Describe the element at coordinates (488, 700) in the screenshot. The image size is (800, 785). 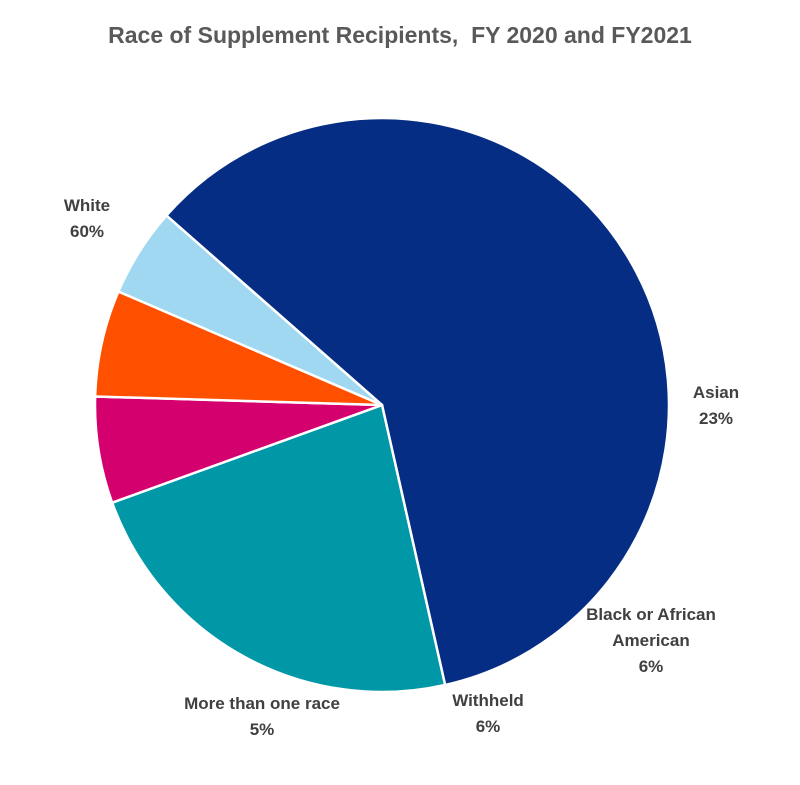
I see `slice-category-label: Withheld` at that location.